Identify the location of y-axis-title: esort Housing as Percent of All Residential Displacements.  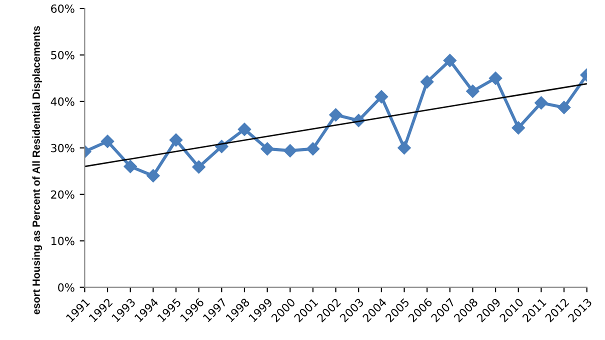
(37, 170).